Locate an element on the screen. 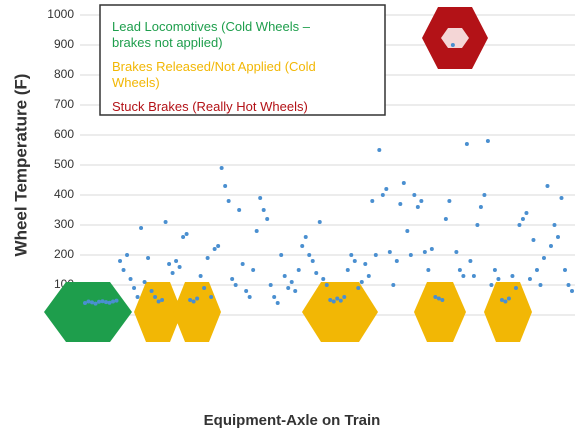 This screenshot has height=439, width=579. y-axis-label: Wheel Temperature (F) is located at coordinates (20, 165).